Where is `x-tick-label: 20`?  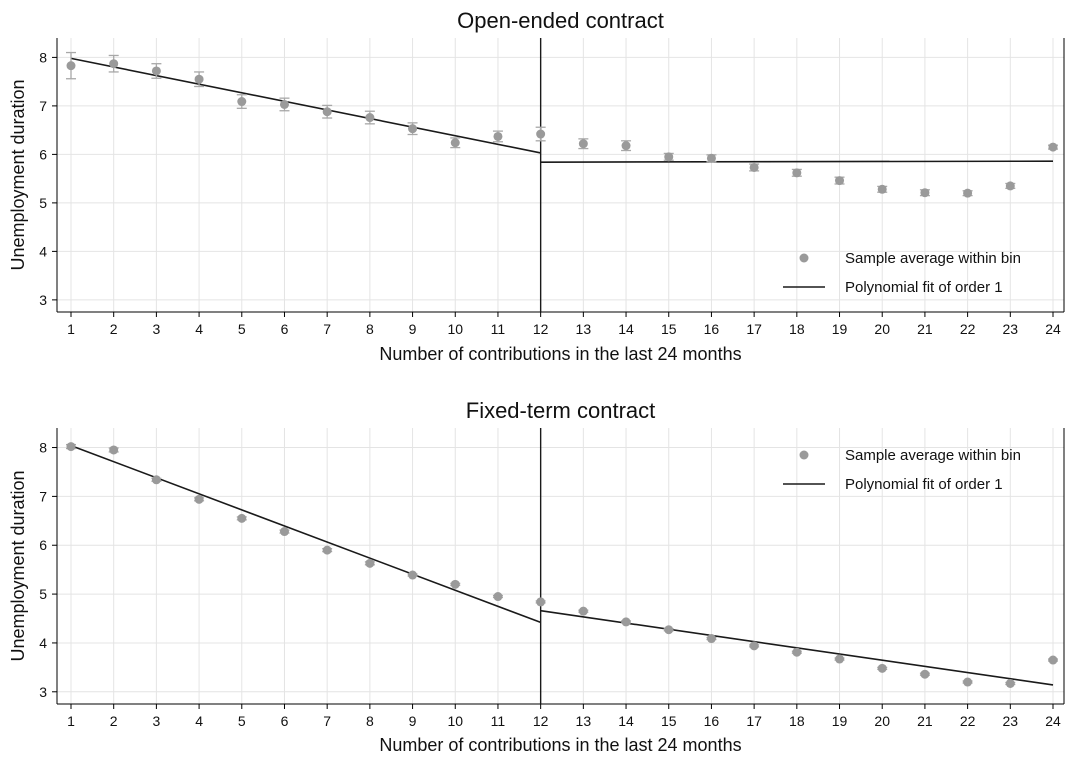 x-tick-label: 20 is located at coordinates (882, 721).